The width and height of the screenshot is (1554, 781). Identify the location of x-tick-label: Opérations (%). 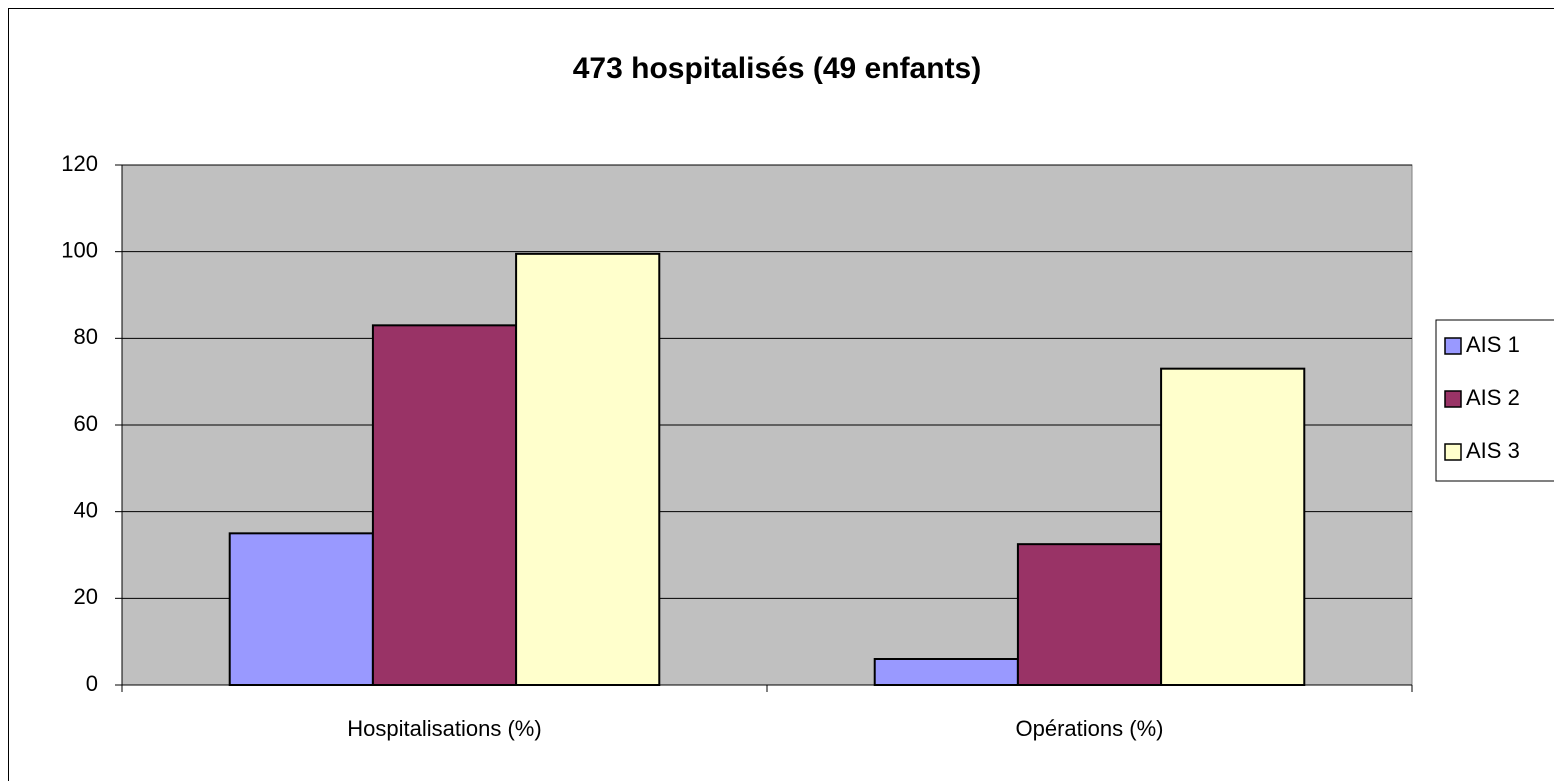
(1090, 728).